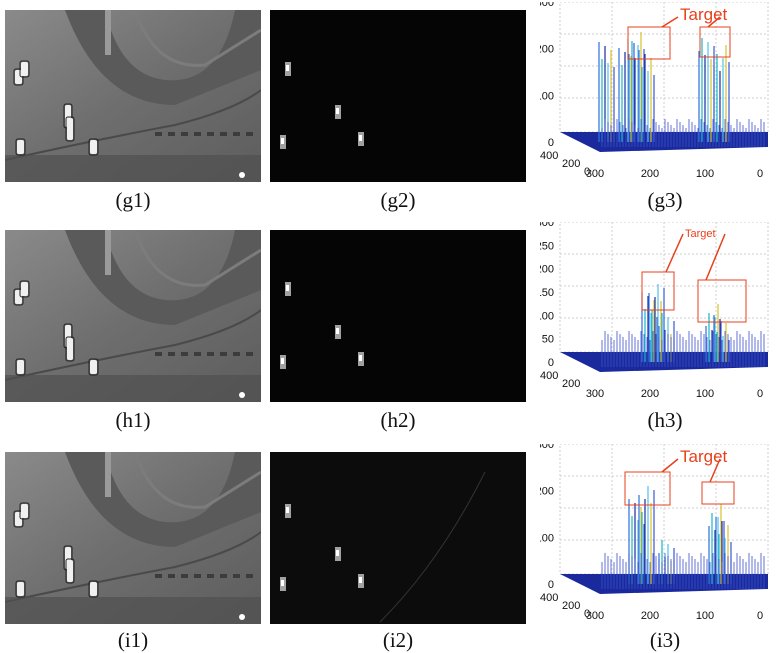  What do you see at coordinates (547, 246) in the screenshot?
I see `z-tick-label: 250` at bounding box center [547, 246].